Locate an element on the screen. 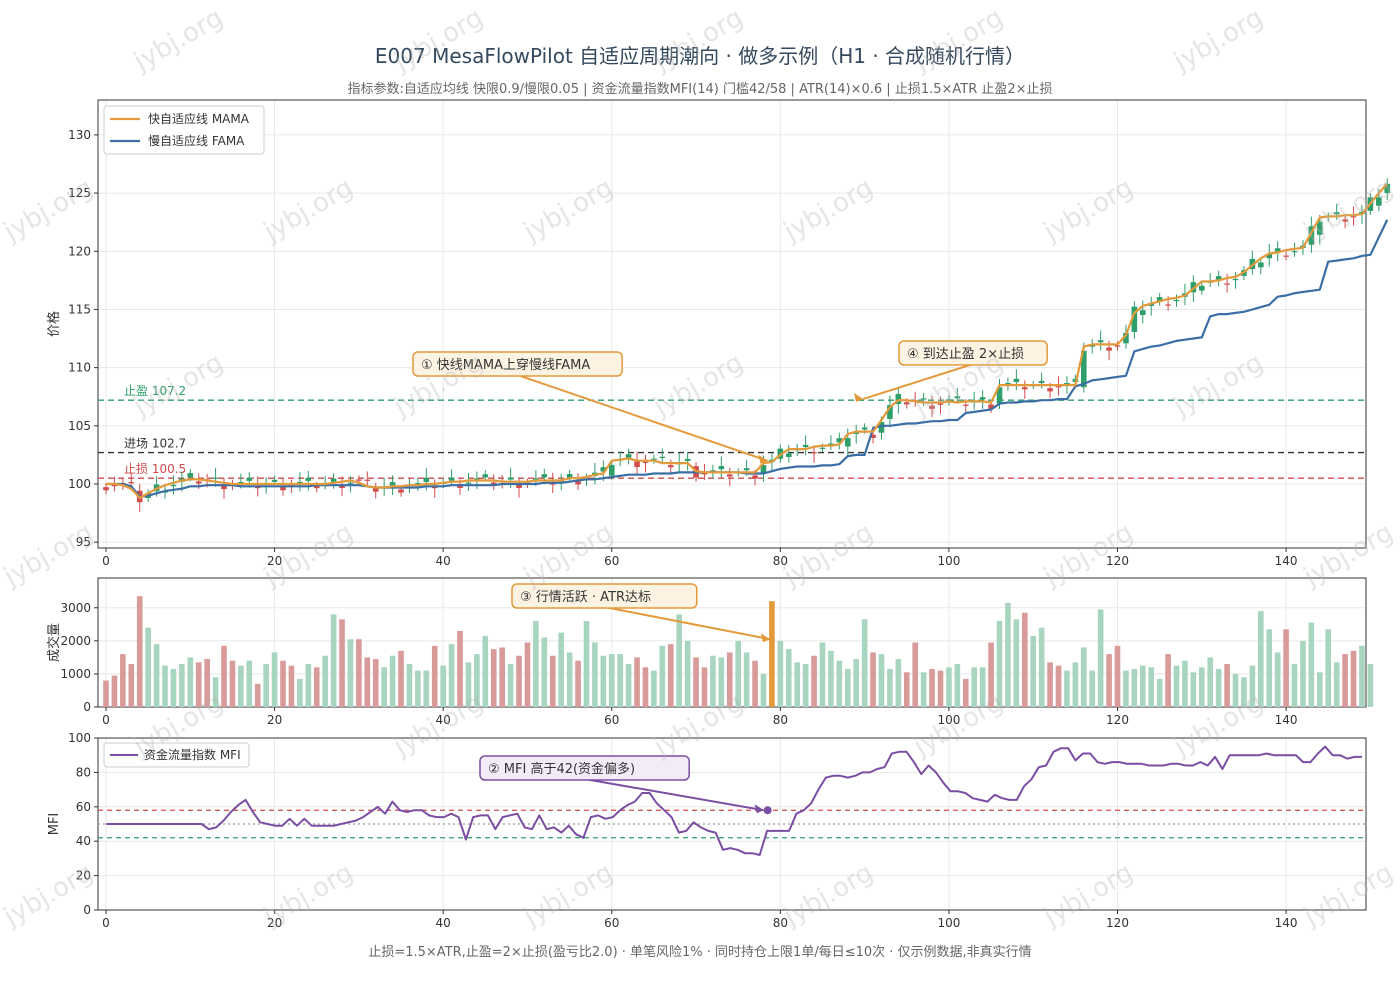 The image size is (1400, 1000). annotation-take-profit: ④ 到达止盈 2×止损 is located at coordinates (951, 371).